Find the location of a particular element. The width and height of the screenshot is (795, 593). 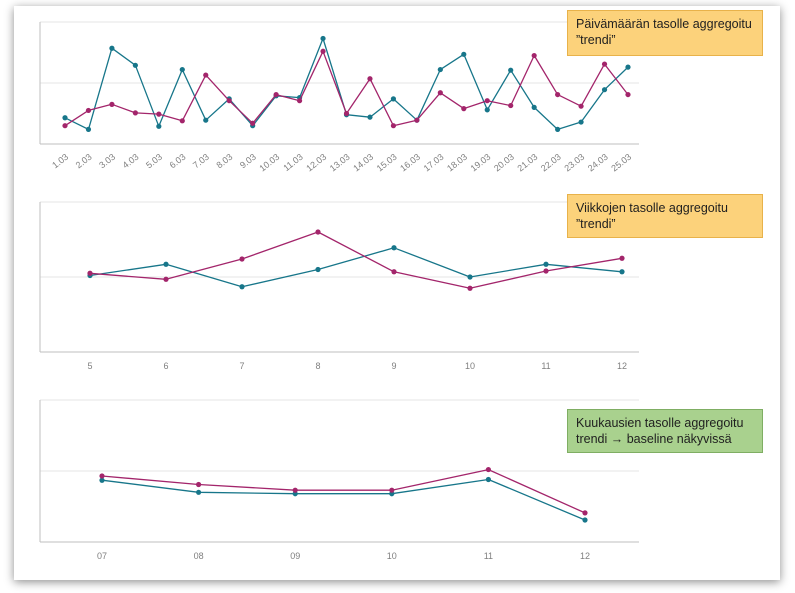

x-tick-label: 8.03 is located at coordinates (224, 161).